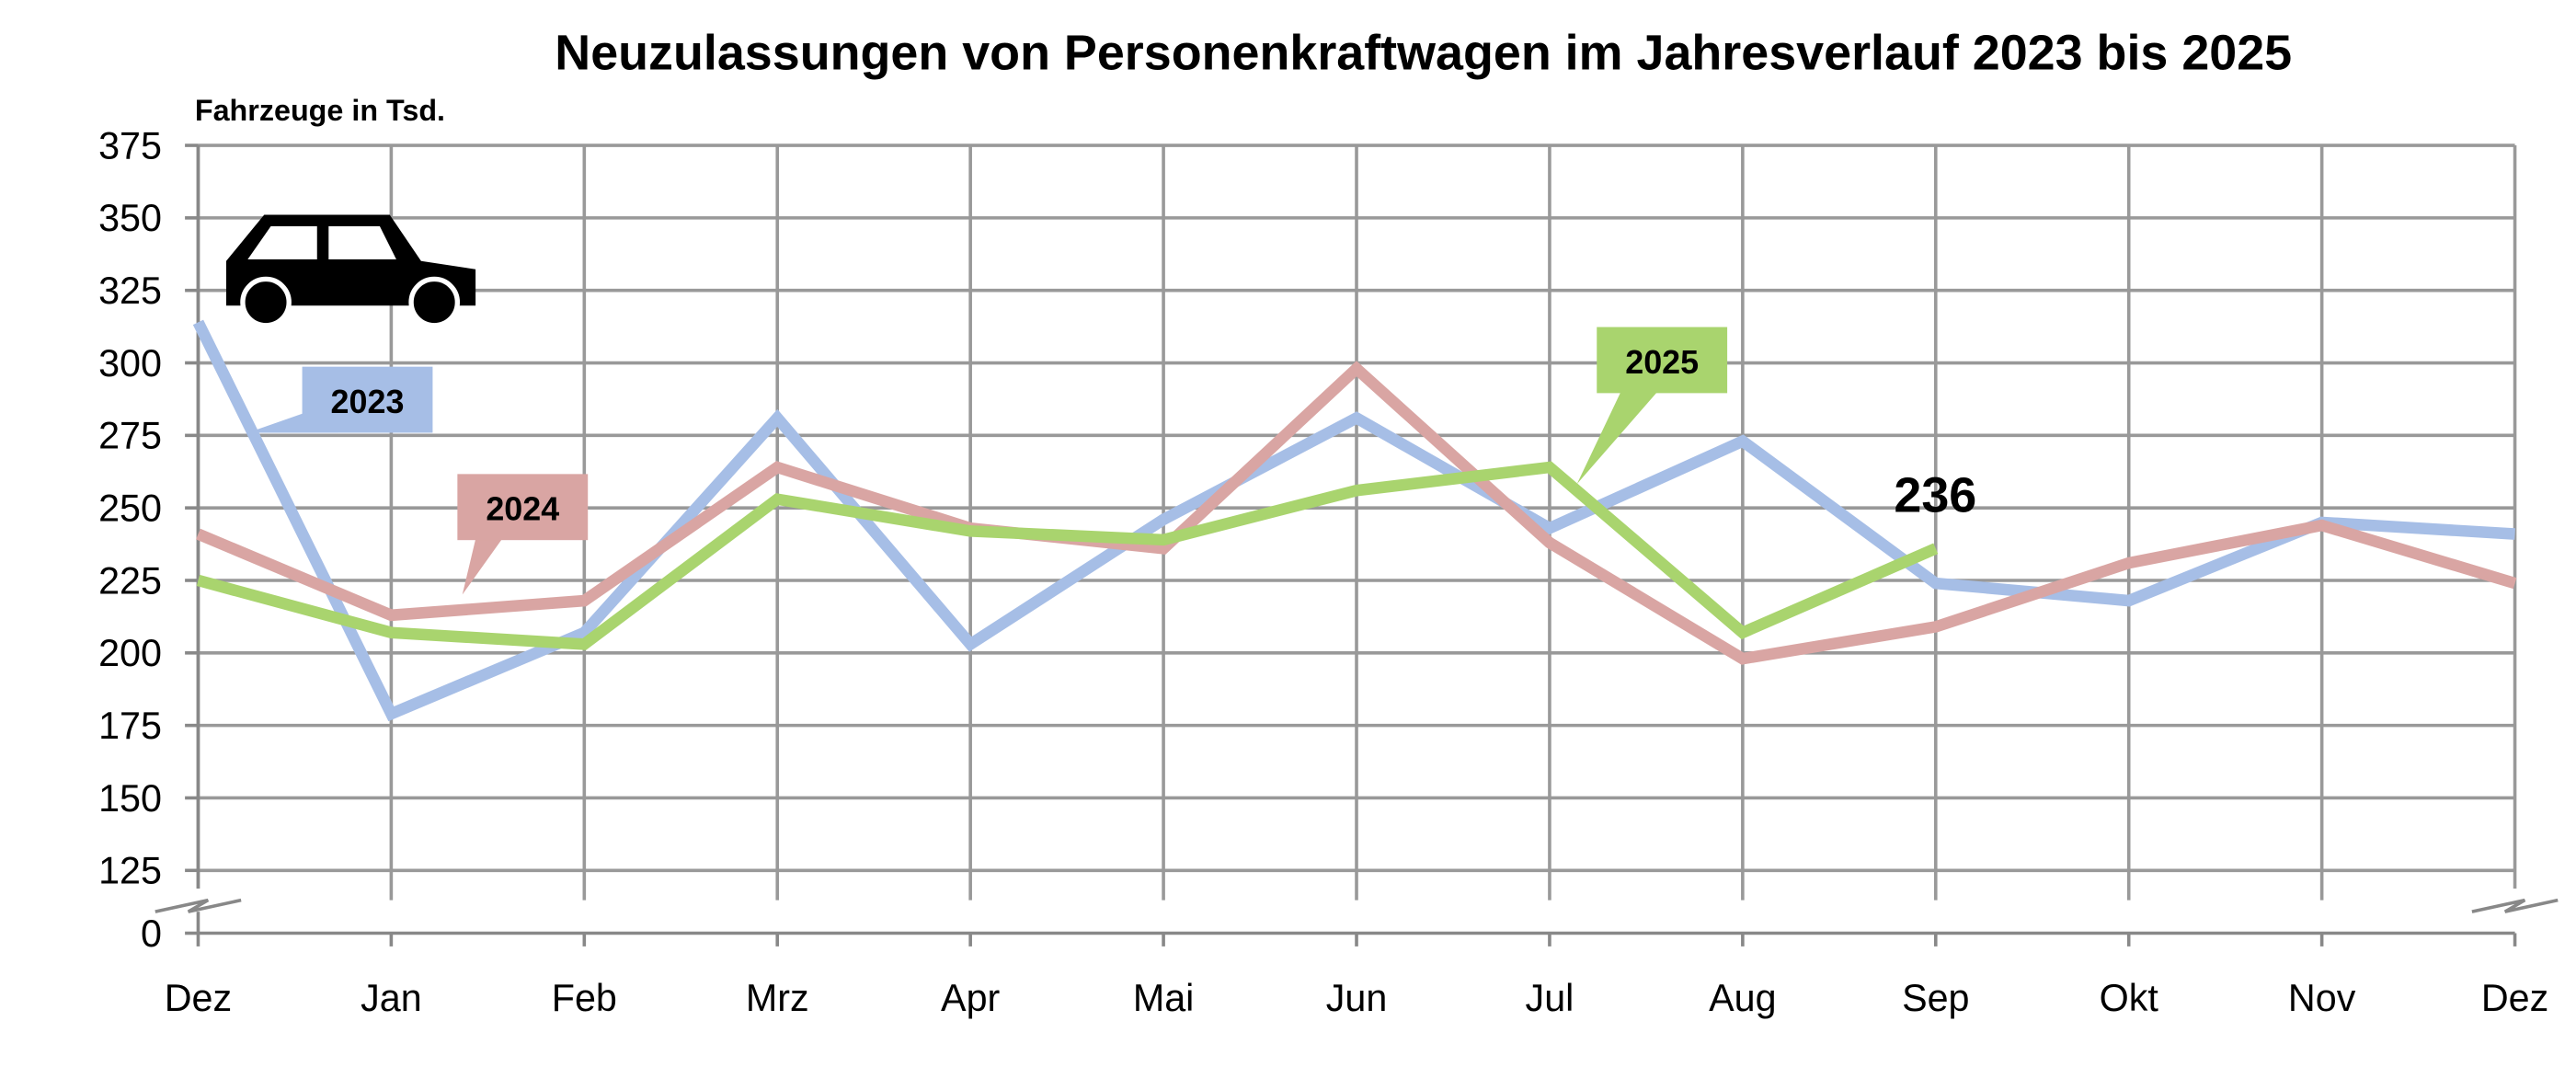  I want to click on y-tick-label: 200, so click(130, 653).